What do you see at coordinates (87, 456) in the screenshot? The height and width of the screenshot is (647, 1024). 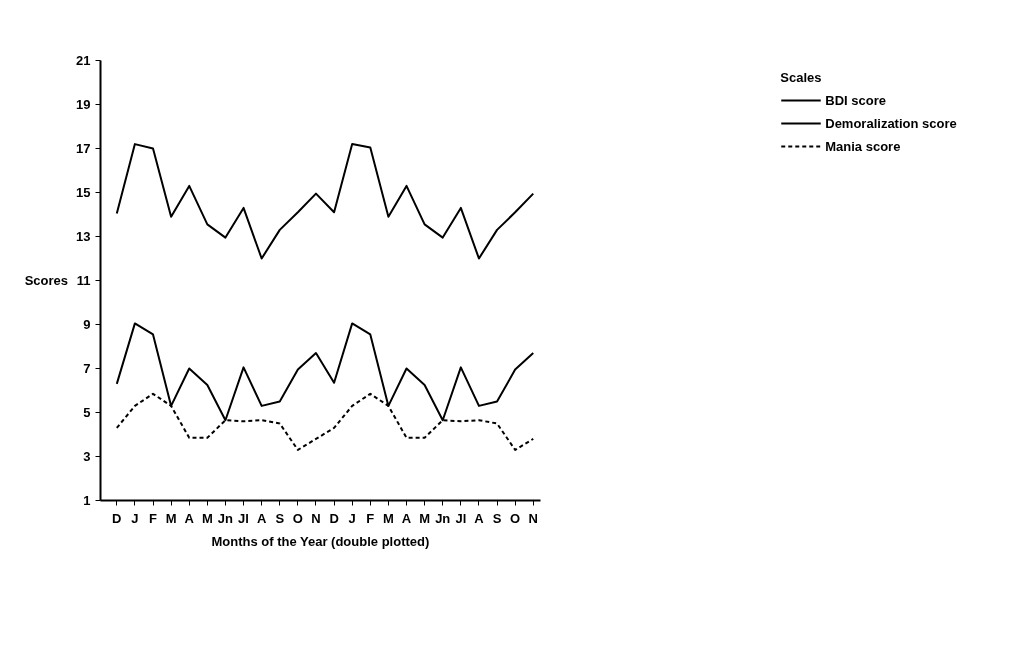 I see `y-tick-label: 3` at bounding box center [87, 456].